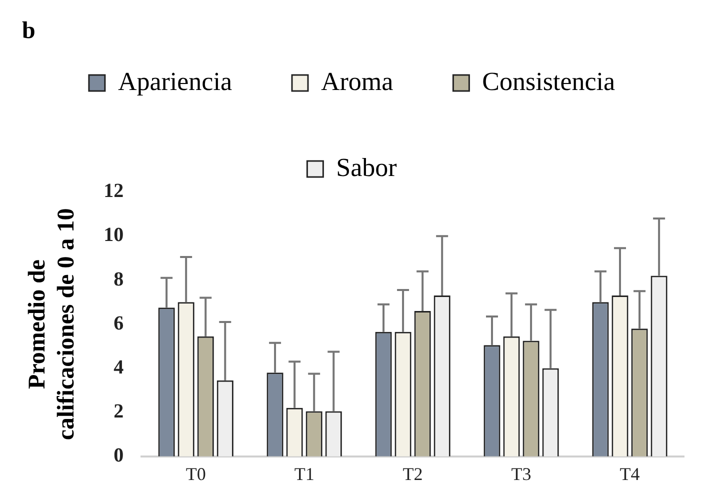 This screenshot has height=504, width=704. What do you see at coordinates (114, 191) in the screenshot?
I see `y-tick-label: 12` at bounding box center [114, 191].